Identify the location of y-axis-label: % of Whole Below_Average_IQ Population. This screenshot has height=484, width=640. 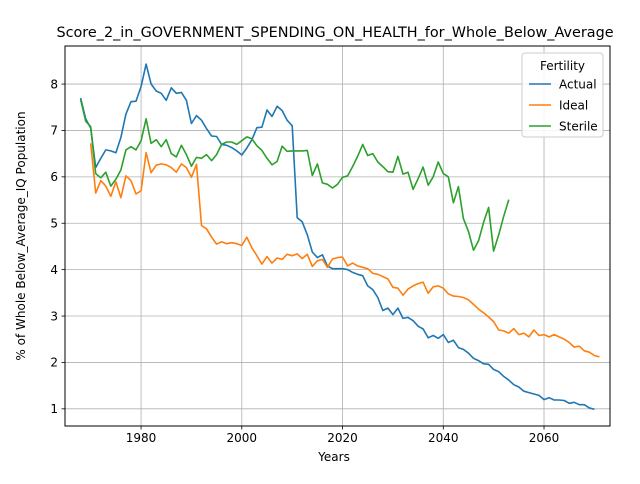
(21, 235).